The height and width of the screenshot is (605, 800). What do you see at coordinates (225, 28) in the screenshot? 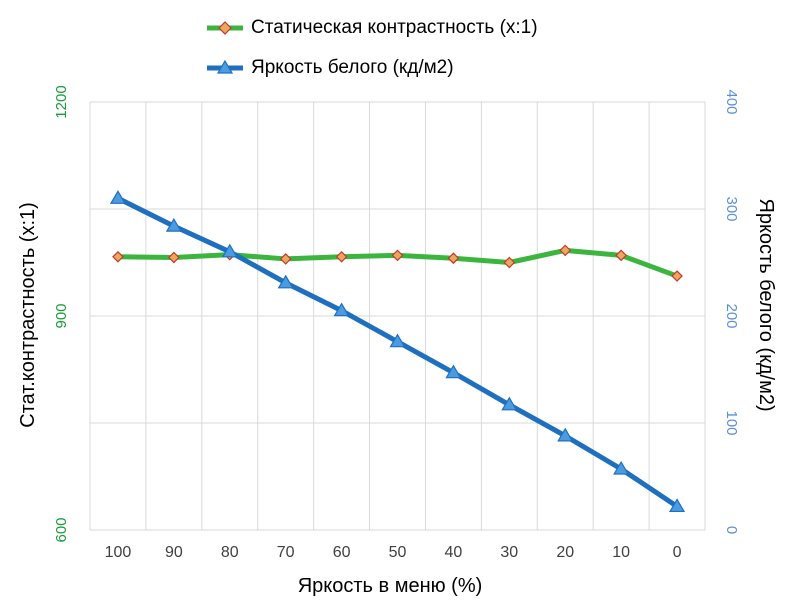
I see `legend-swatch-contrast` at bounding box center [225, 28].